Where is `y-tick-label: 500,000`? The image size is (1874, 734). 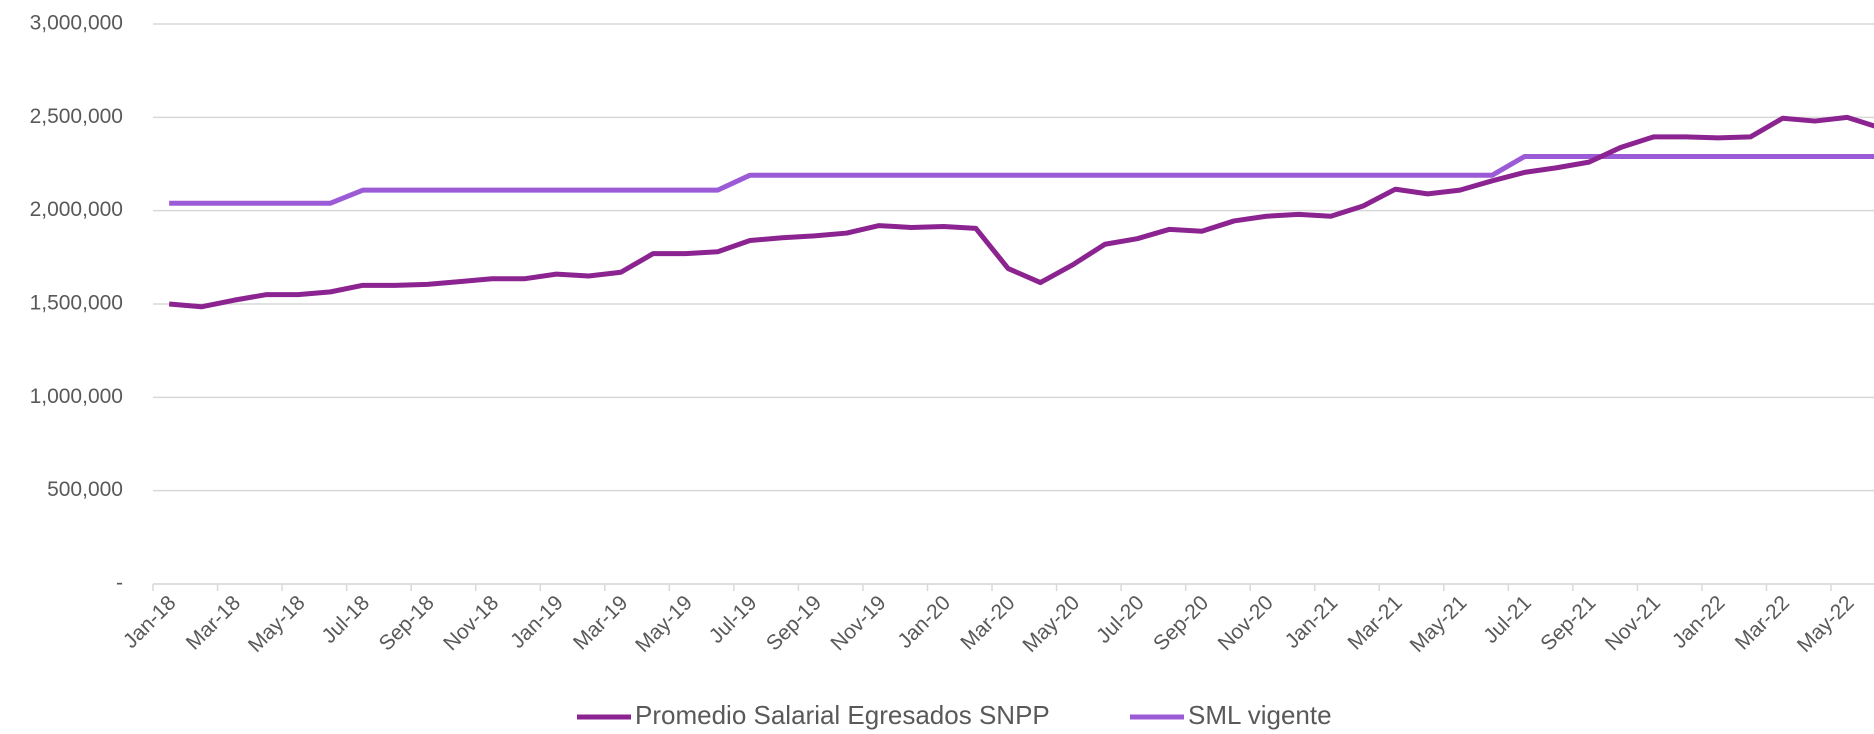 y-tick-label: 500,000 is located at coordinates (85, 489).